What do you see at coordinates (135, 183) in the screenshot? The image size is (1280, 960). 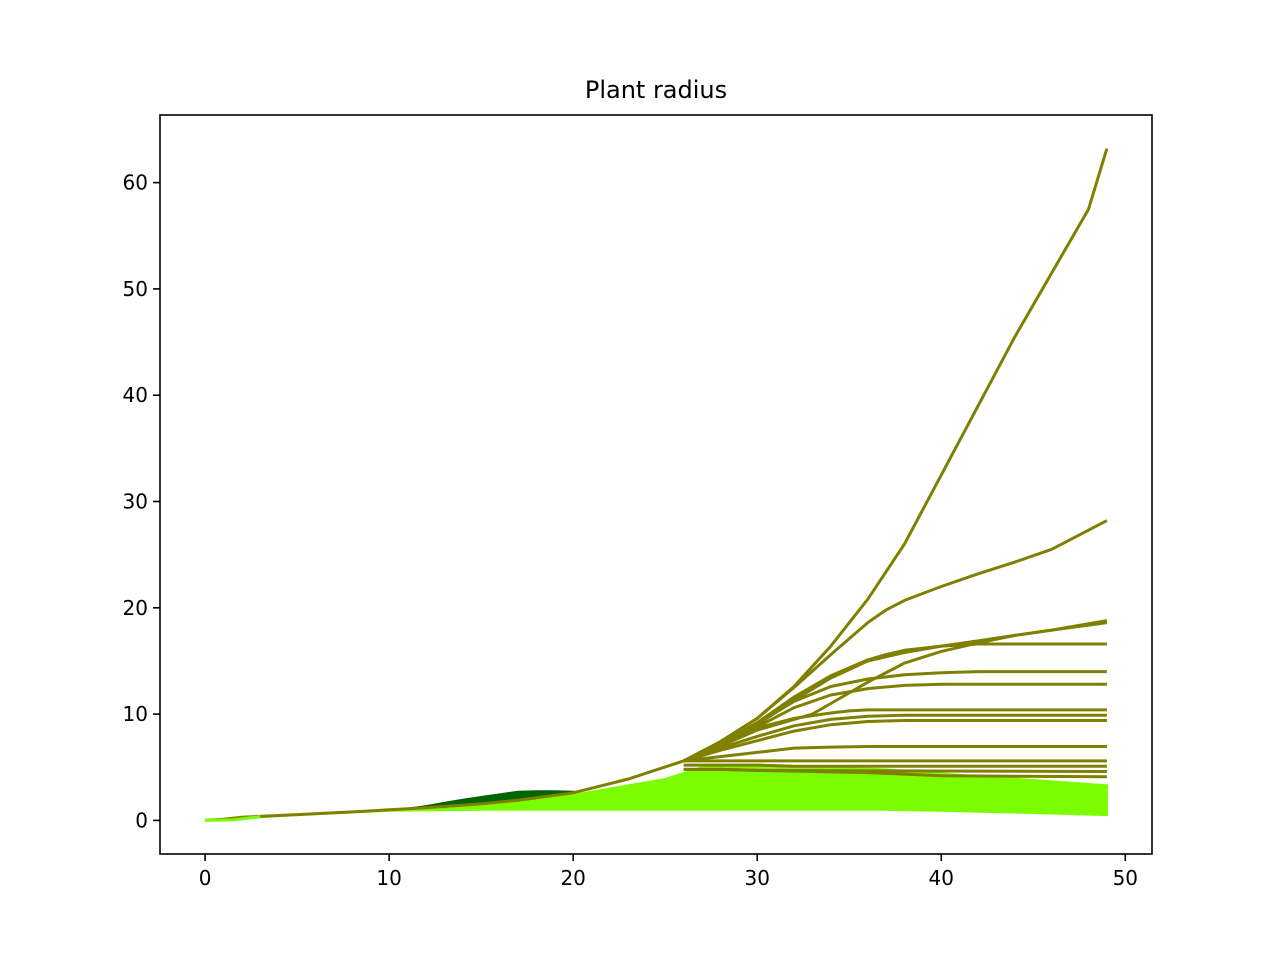 I see `y-tick-label: 60` at bounding box center [135, 183].